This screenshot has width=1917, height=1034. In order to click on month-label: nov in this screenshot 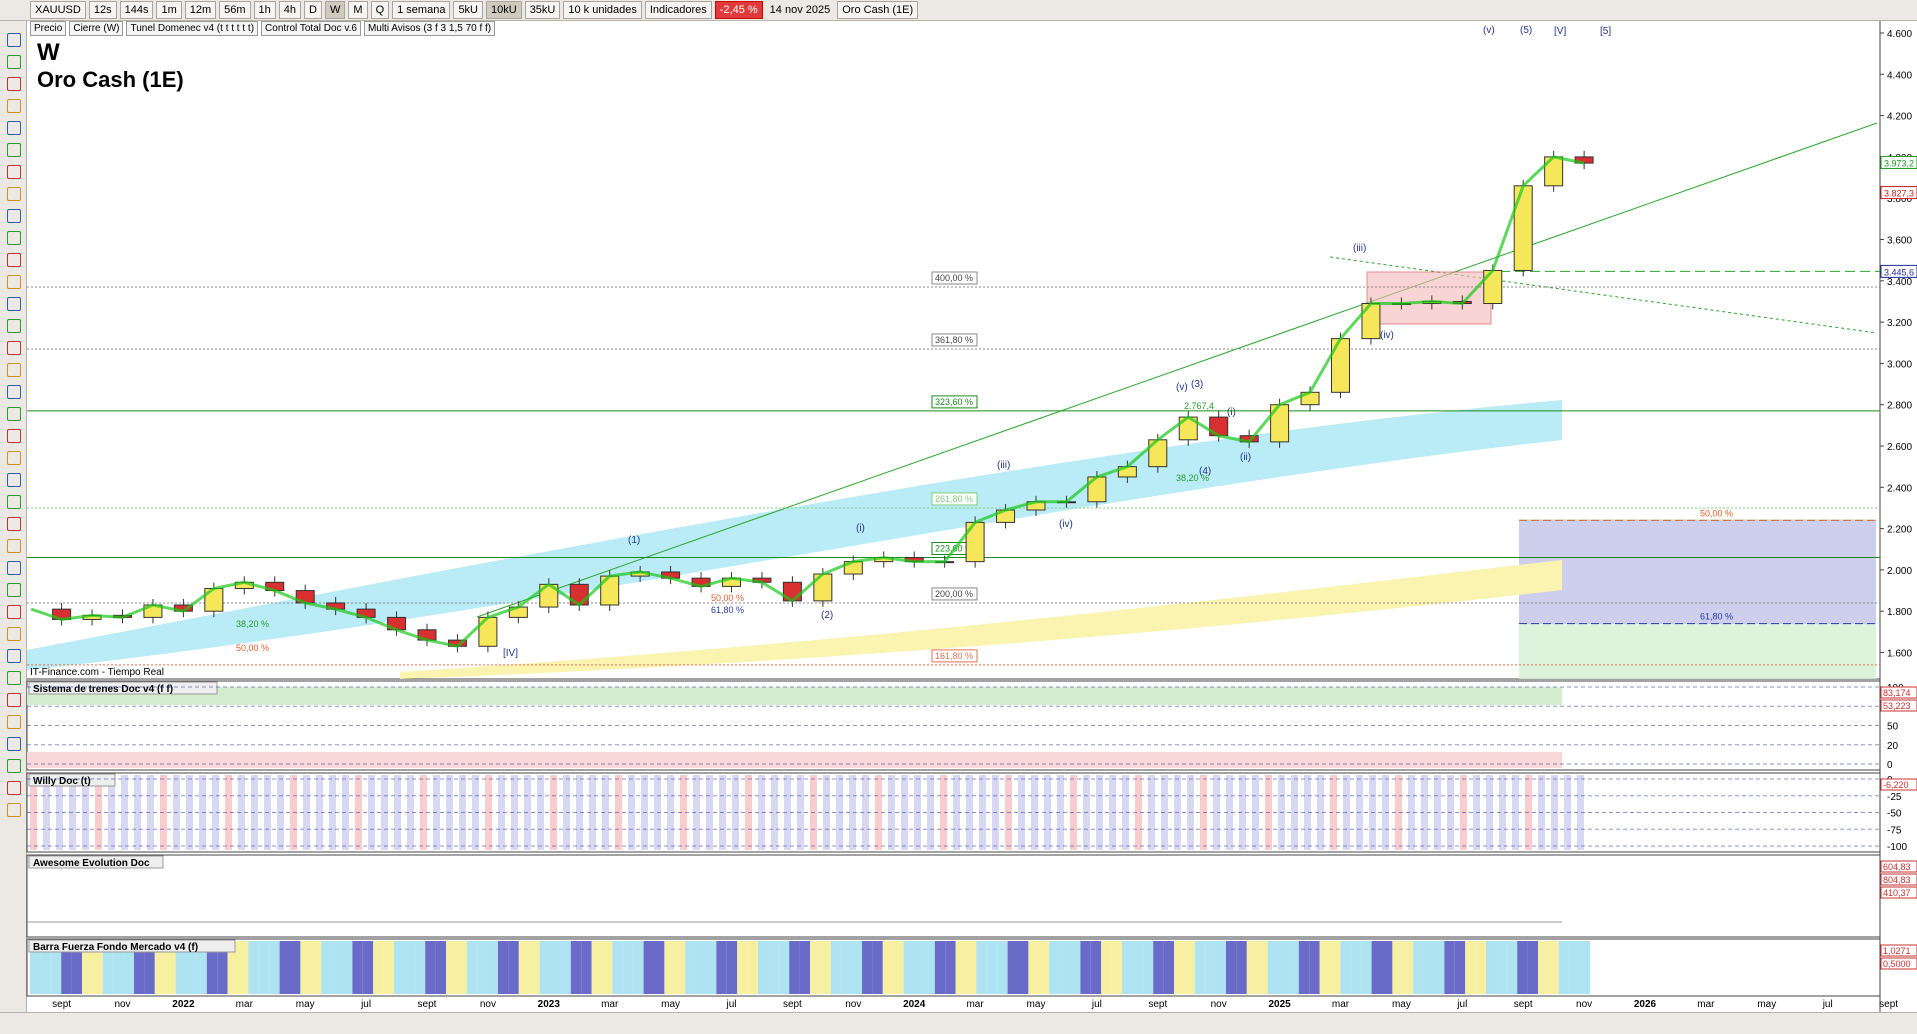, I will do `click(122, 1004)`.